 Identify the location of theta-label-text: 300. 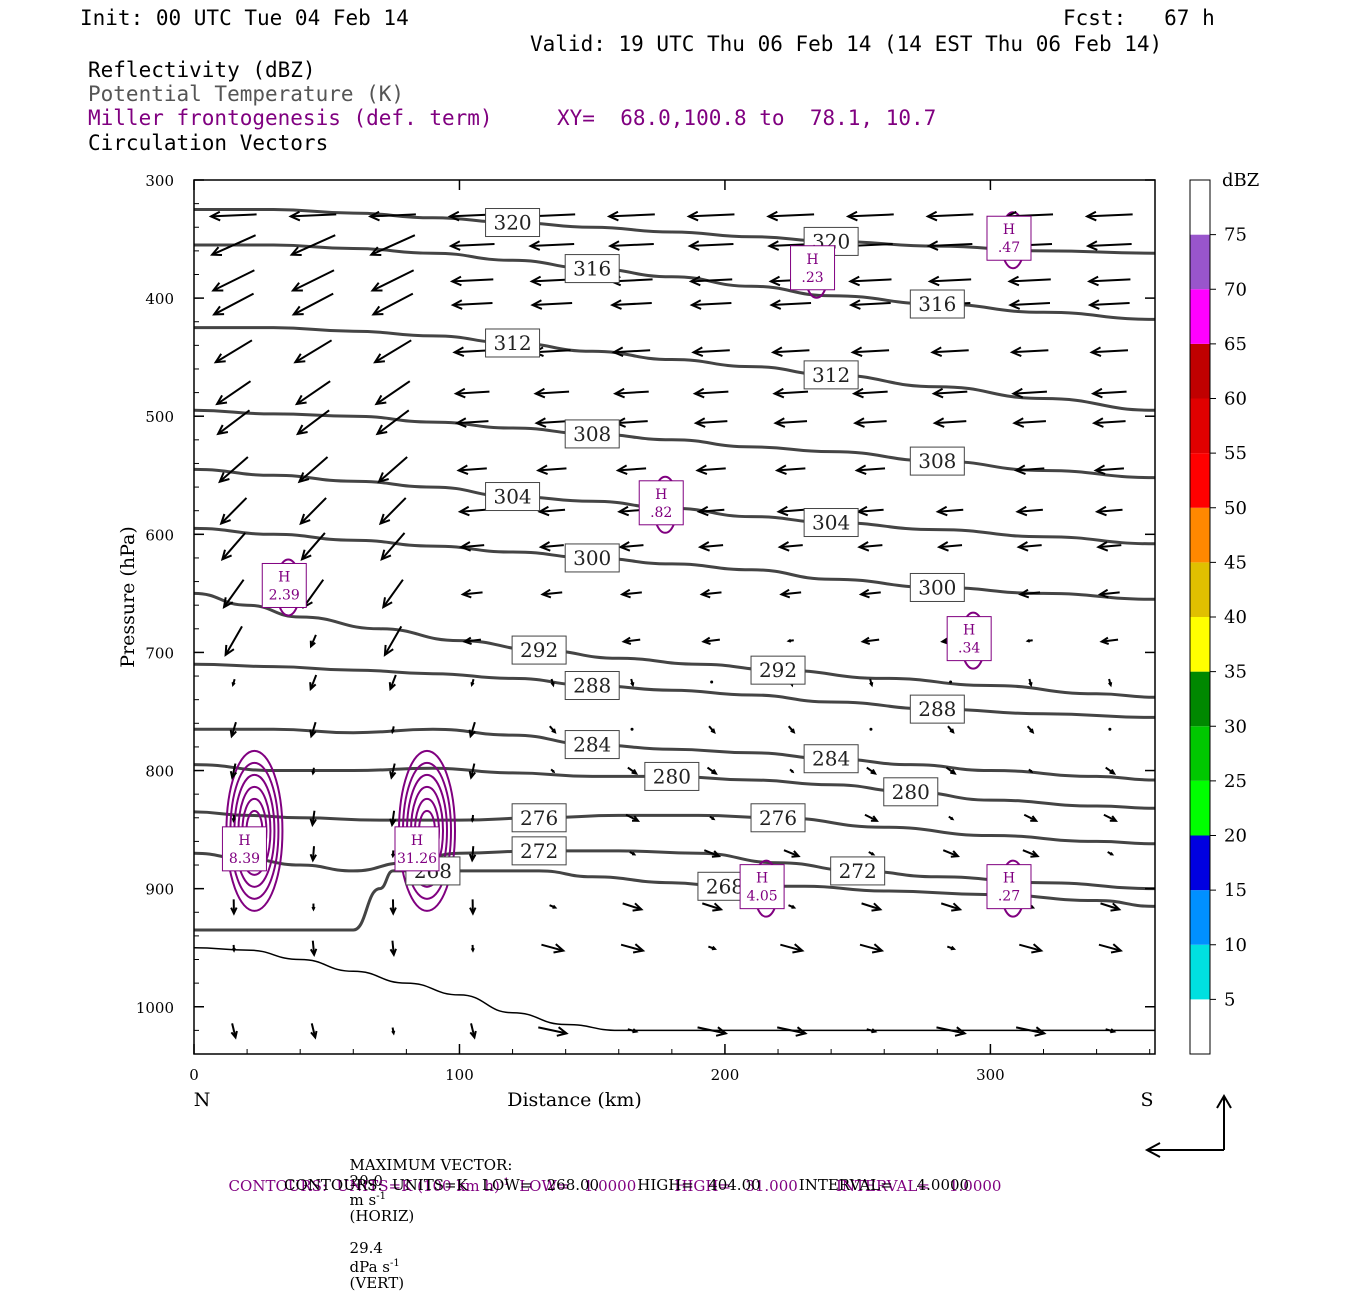
(592, 558).